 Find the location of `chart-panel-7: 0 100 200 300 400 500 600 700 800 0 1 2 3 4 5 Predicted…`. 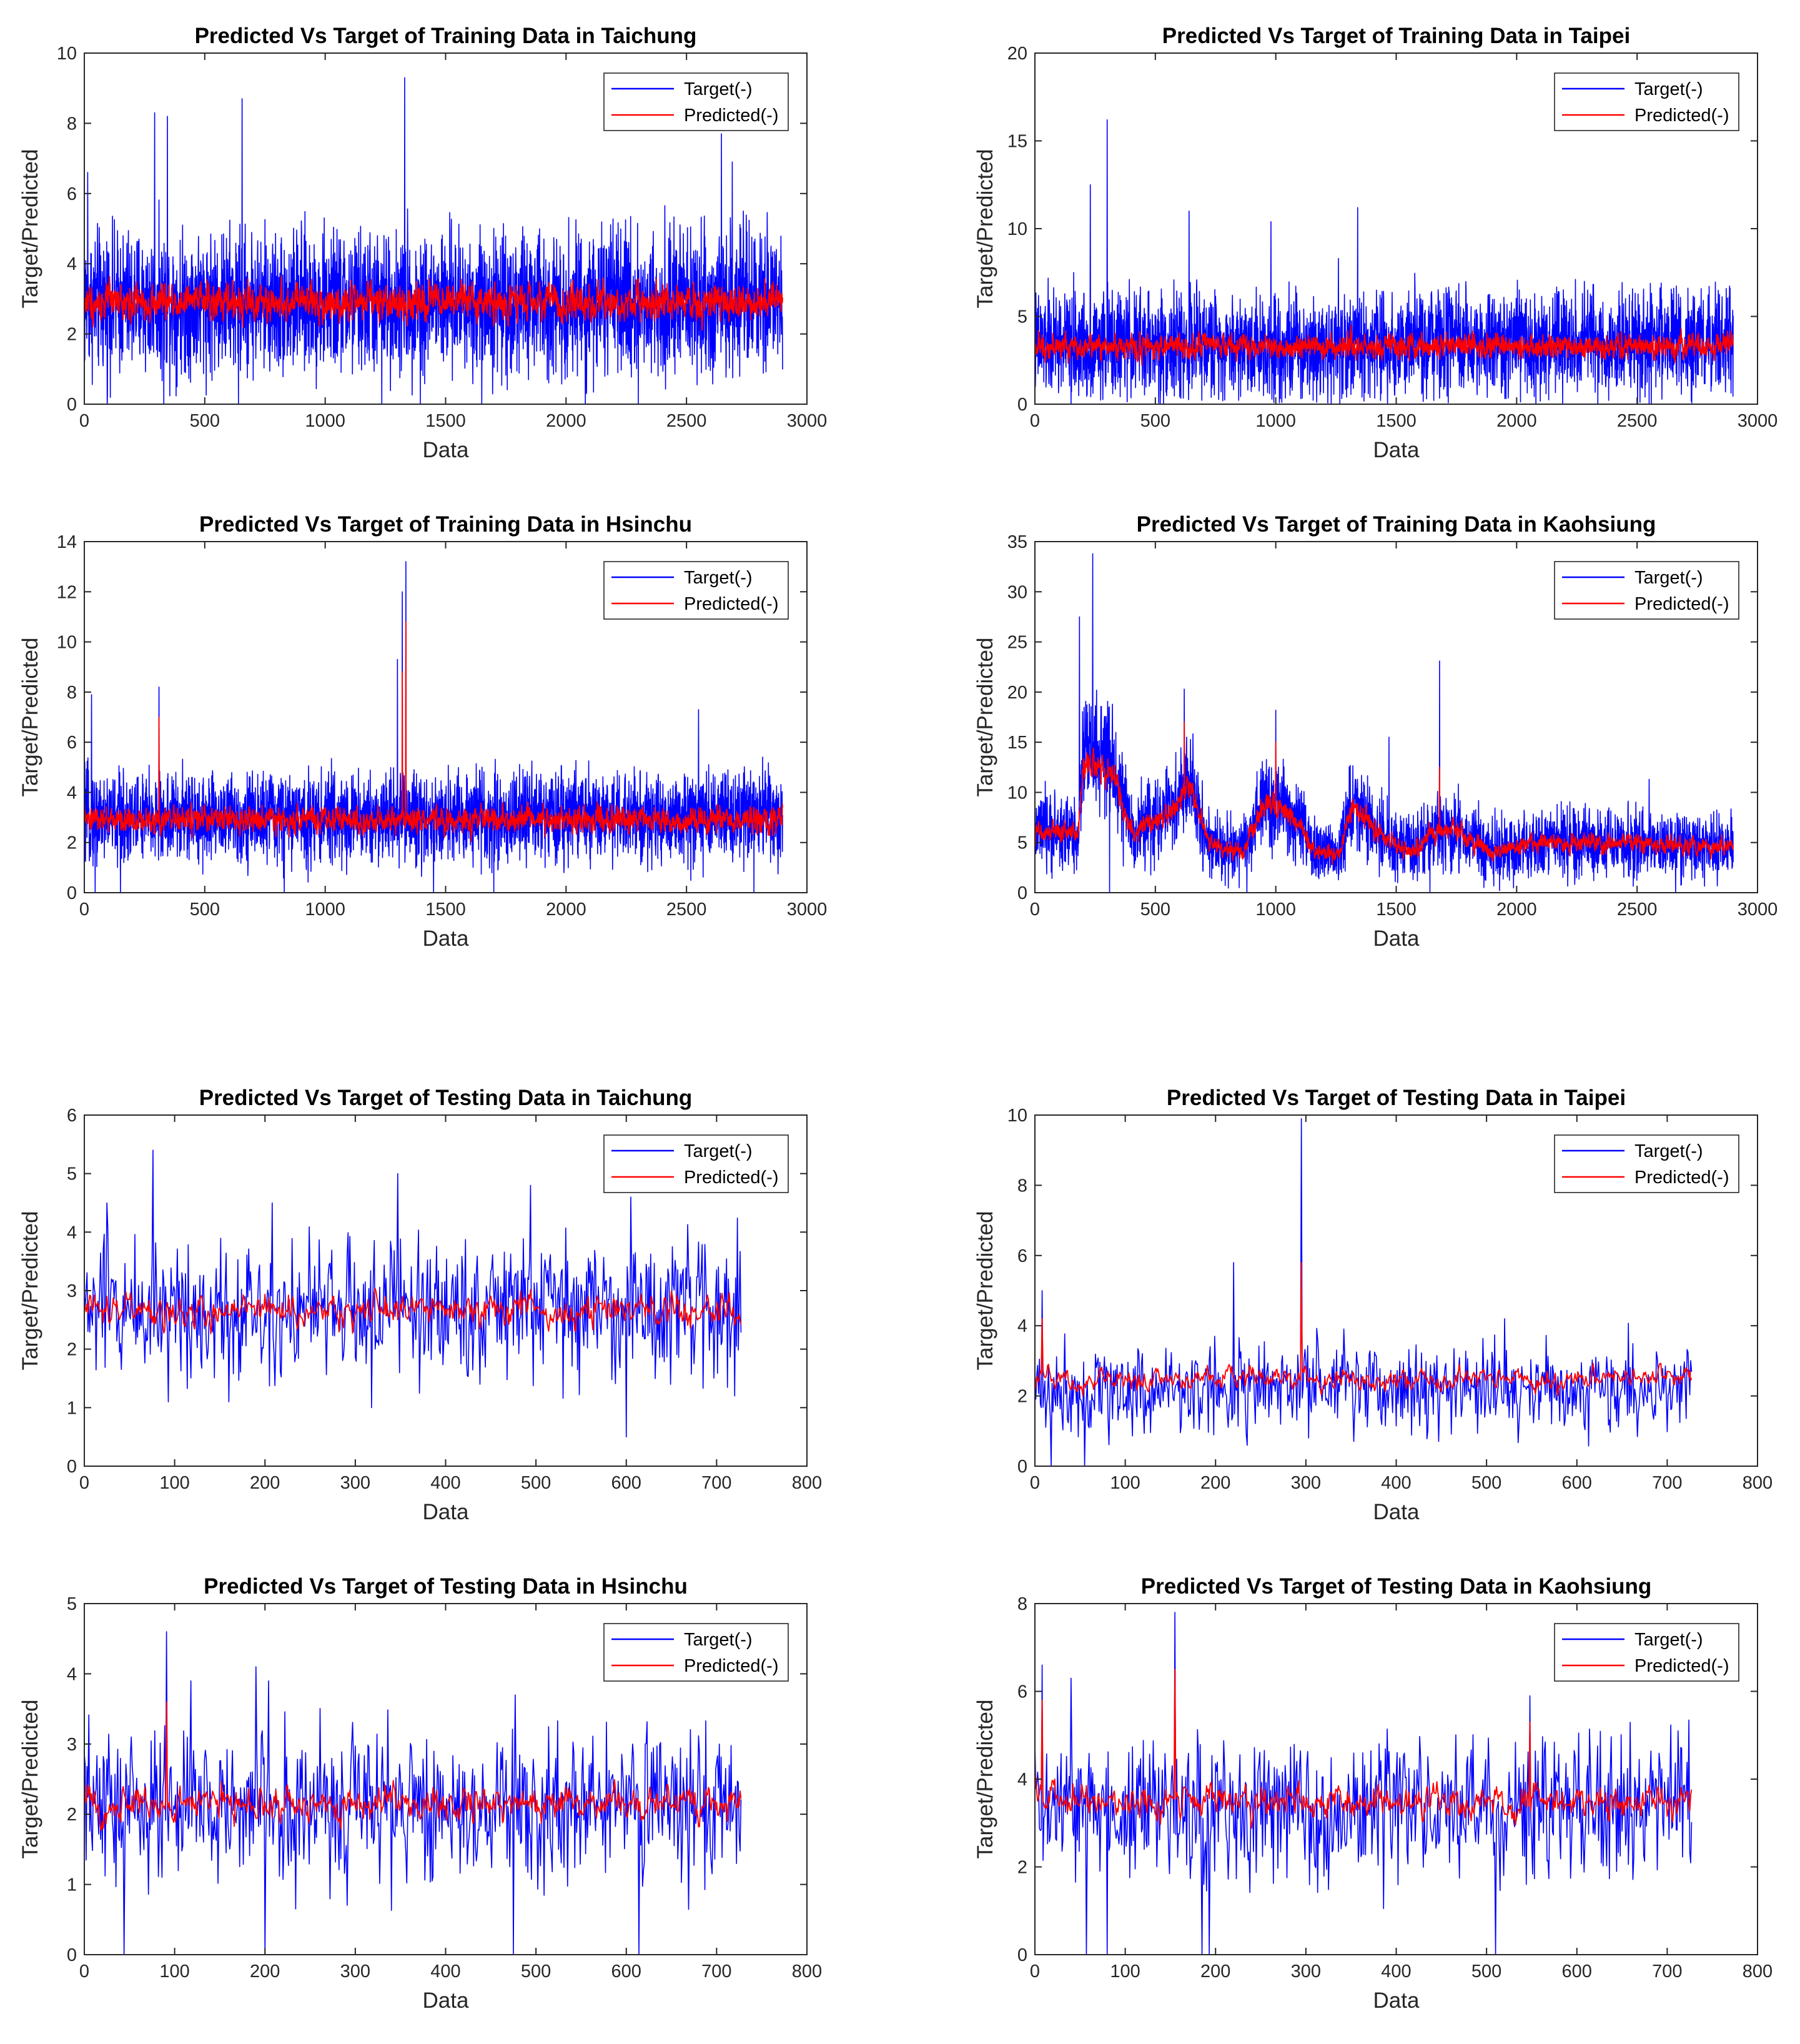

chart-panel-7: 0 100 200 300 400 500 600 700 800 0 1 2 3 4 5 Predicted… is located at coordinates (420, 1793).